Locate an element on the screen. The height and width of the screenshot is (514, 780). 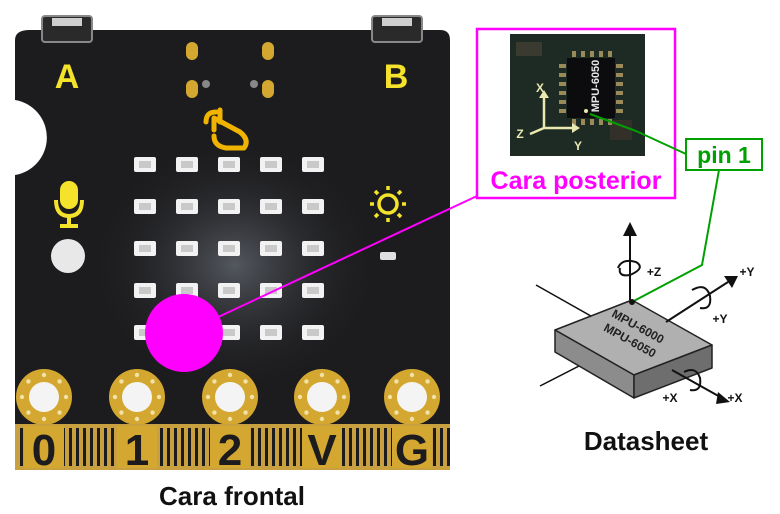
pin1-box is located at coordinates (724, 154).